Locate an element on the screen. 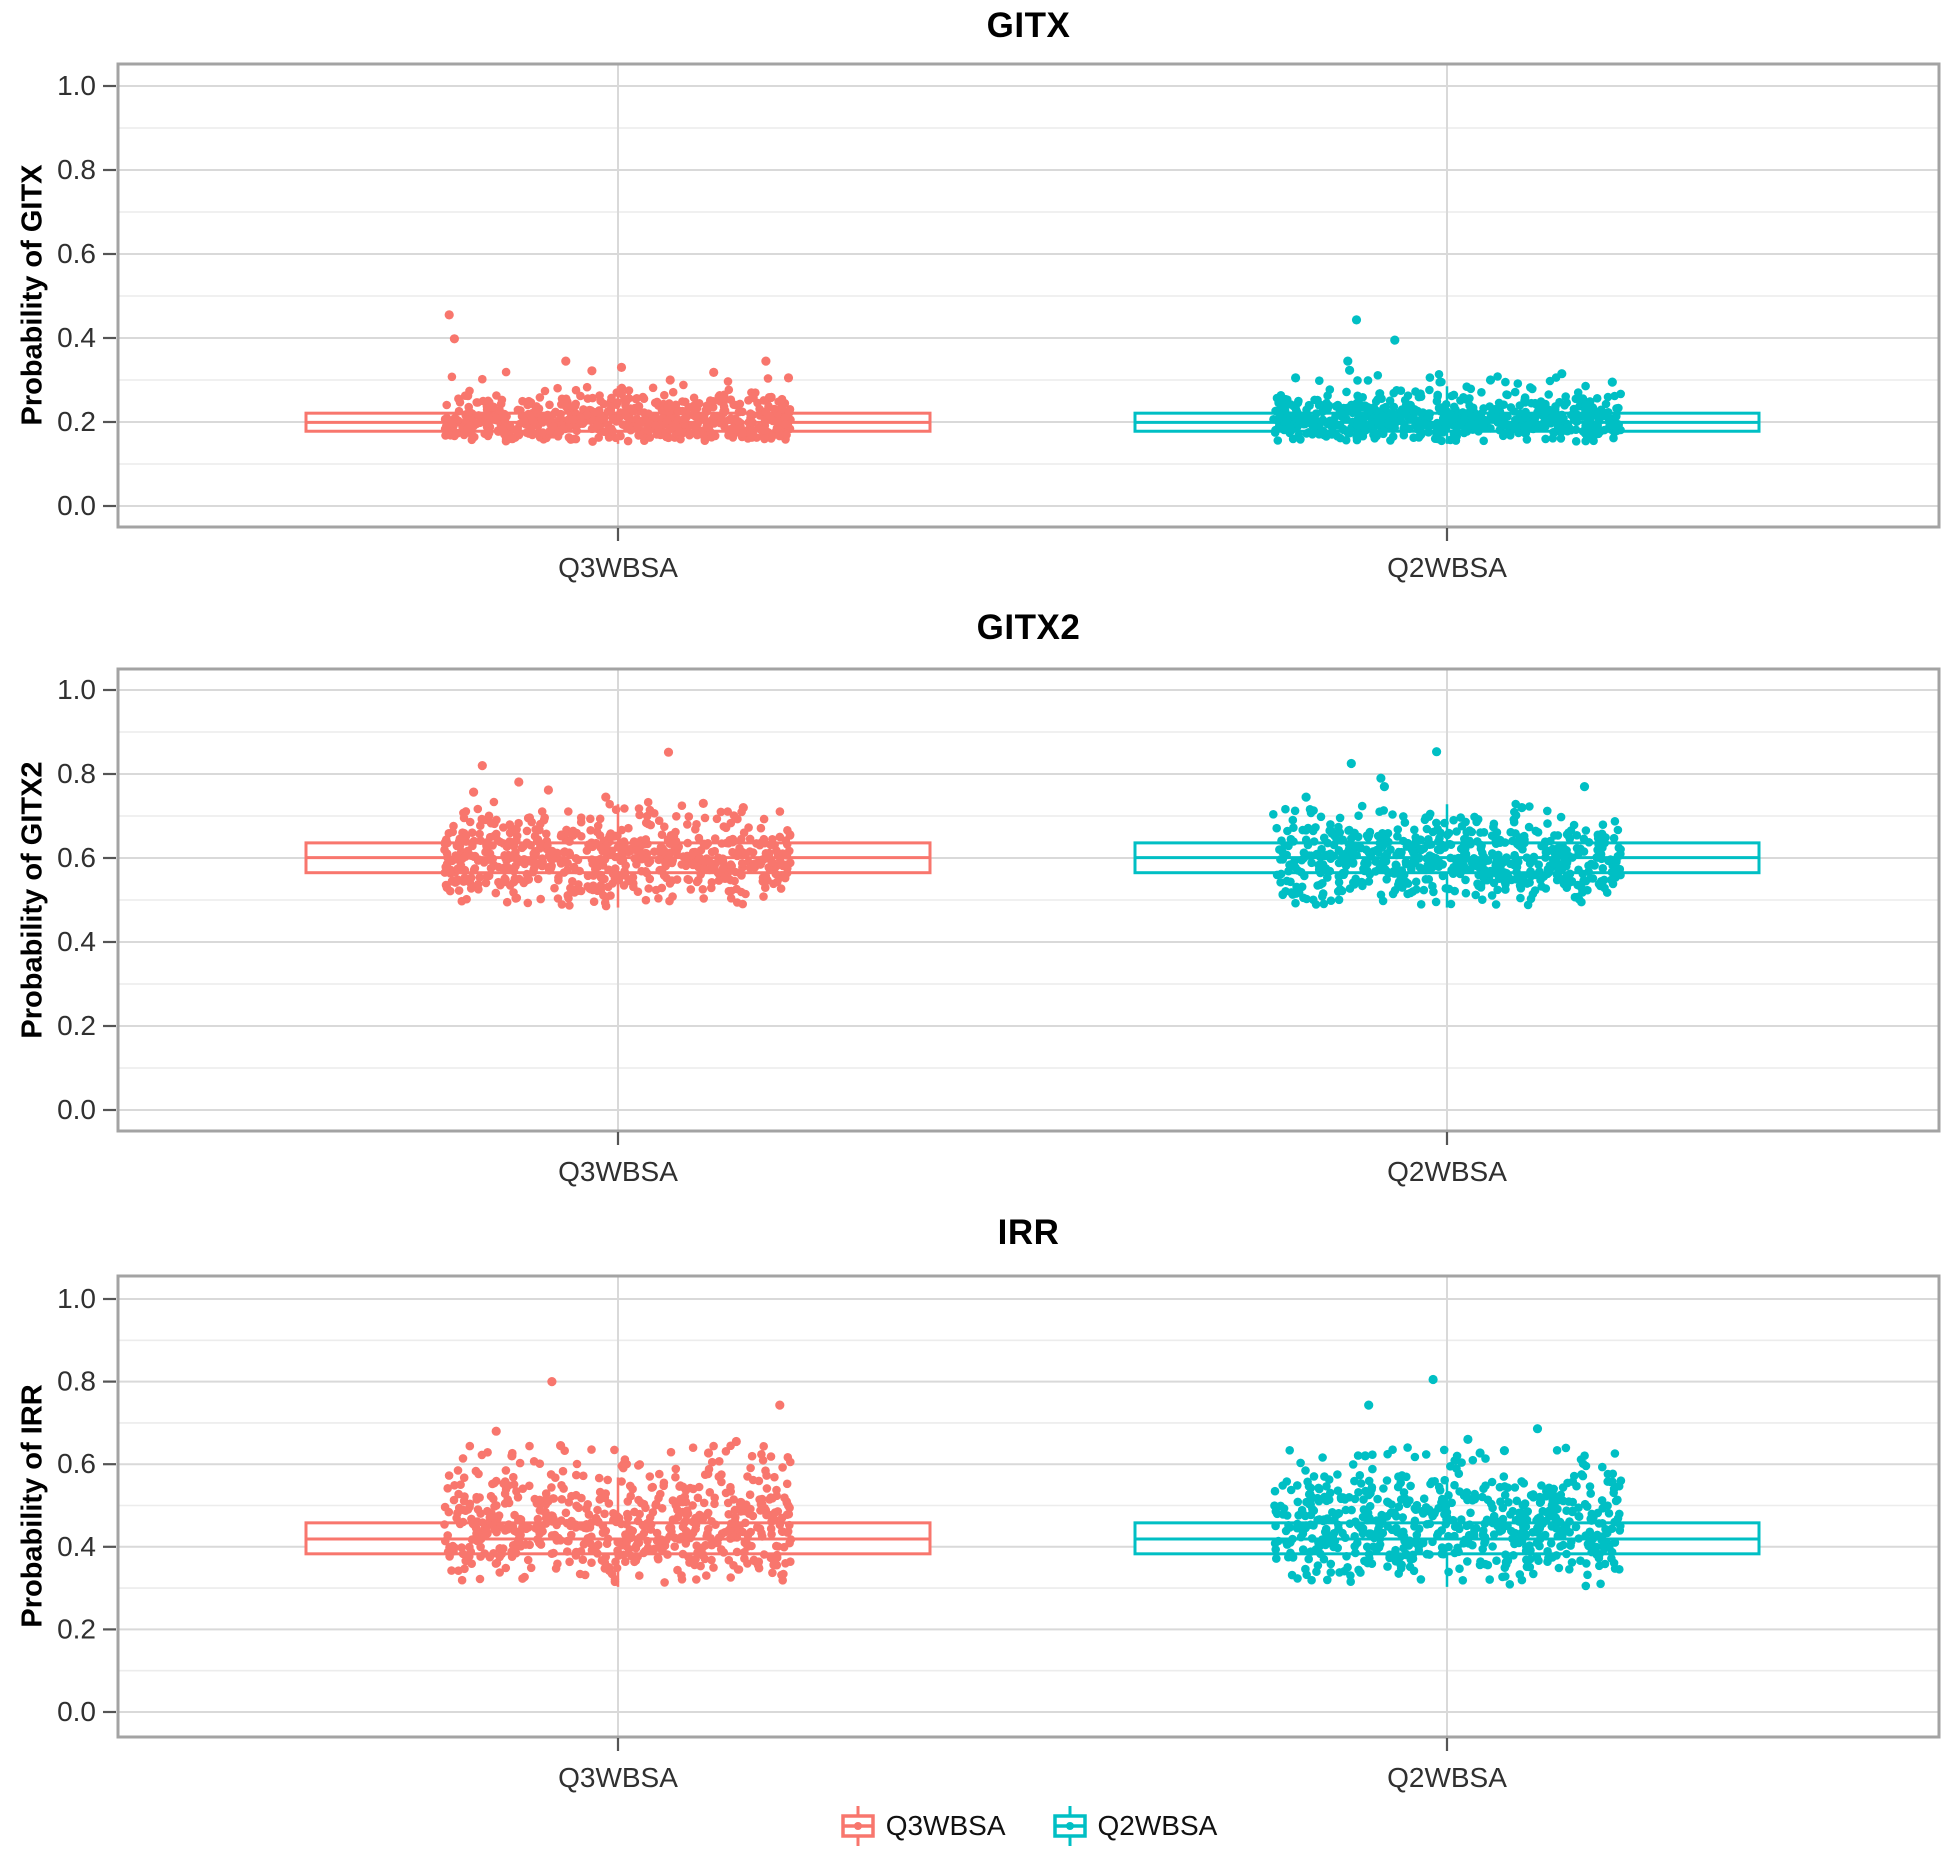  legend-label: Q2WBSA is located at coordinates (1157, 1825).